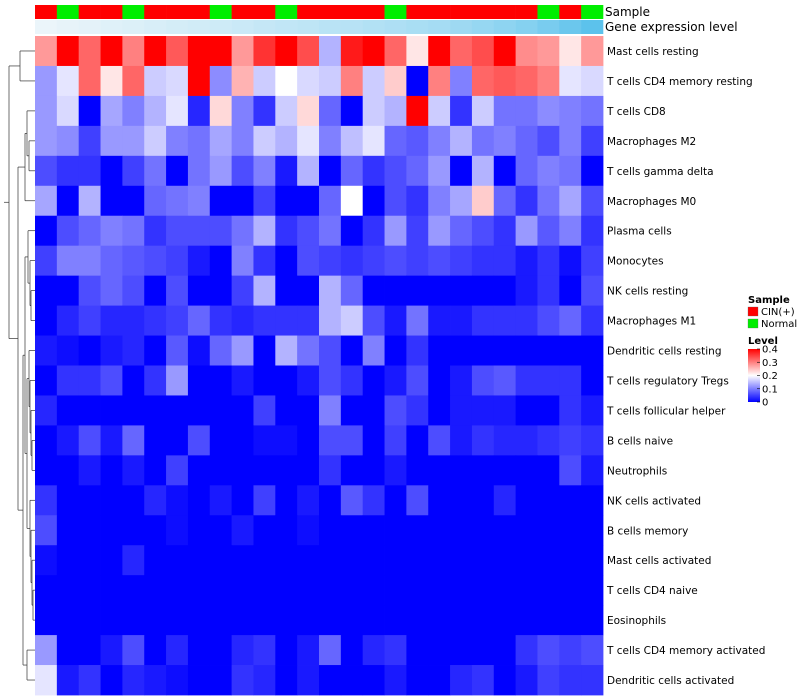  What do you see at coordinates (753, 311) in the screenshot?
I see `legend-swatch-cin` at bounding box center [753, 311].